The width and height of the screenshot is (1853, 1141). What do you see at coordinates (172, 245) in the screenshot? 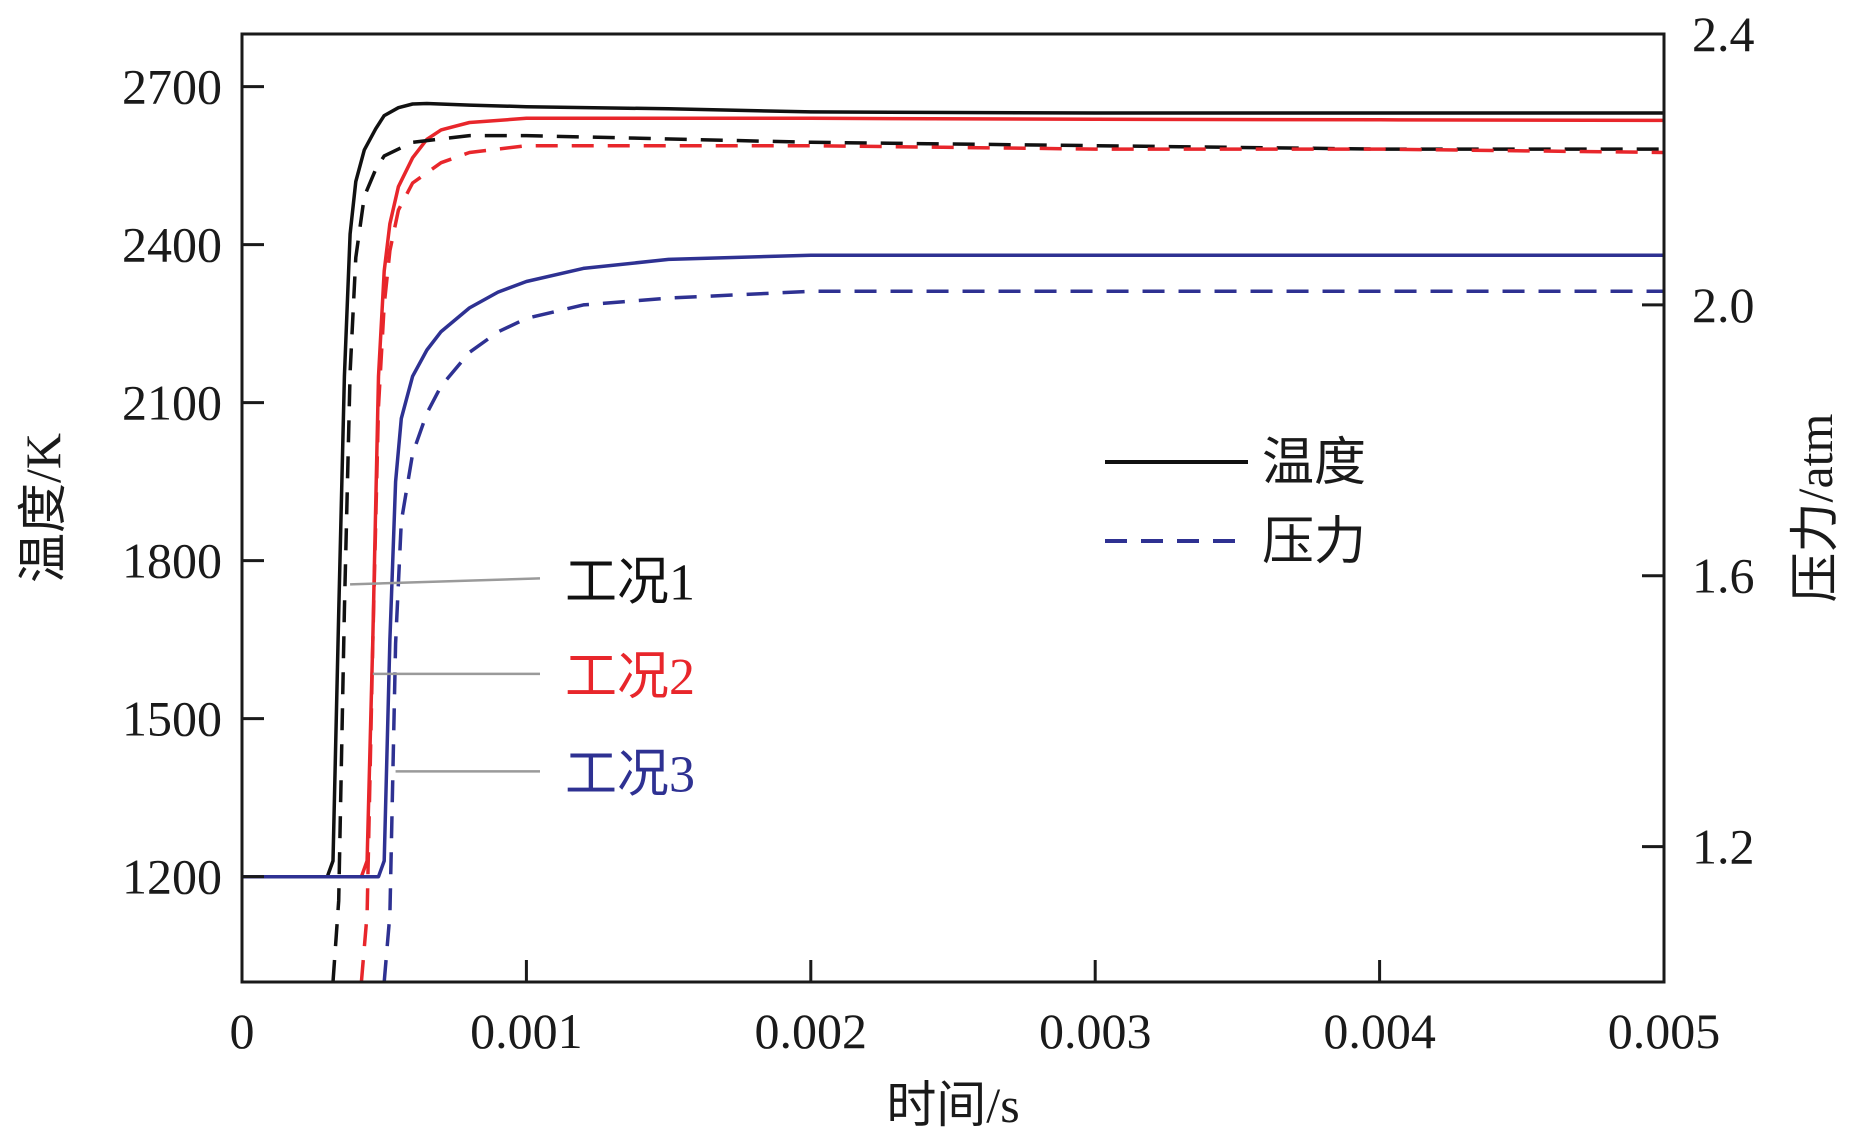
I see `y-left-tick-label: 2400` at bounding box center [172, 245].